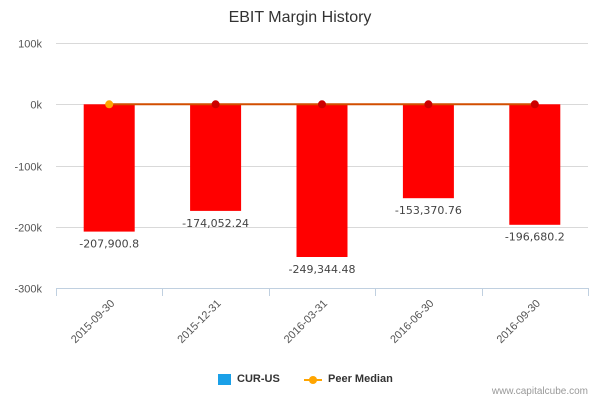  Describe the element at coordinates (199, 322) in the screenshot. I see `x-tick-label: 2015-12-31` at that location.